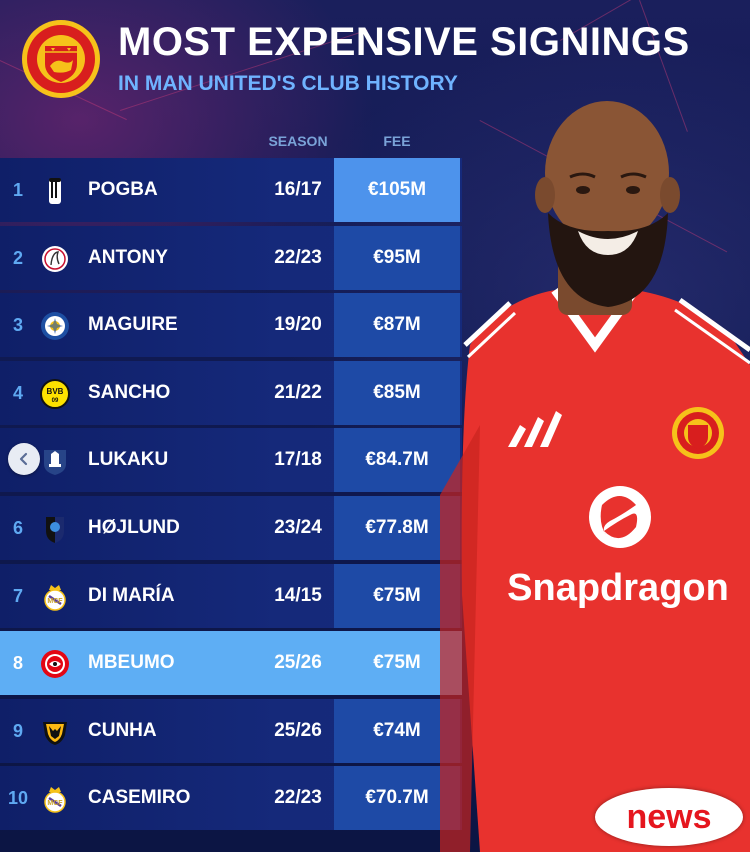  What do you see at coordinates (55, 258) in the screenshot?
I see `ajax-badge-icon` at bounding box center [55, 258].